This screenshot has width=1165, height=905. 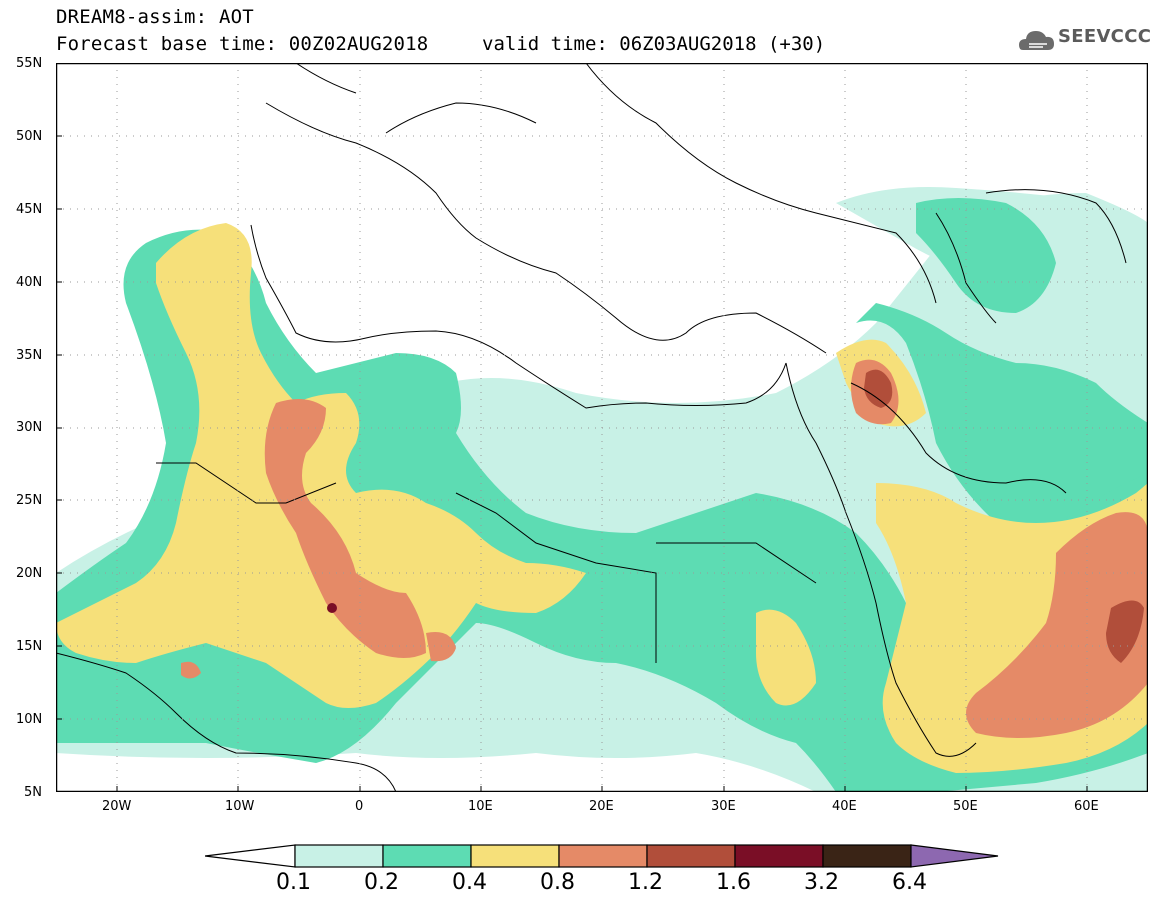 I want to click on lon-label: 60E, so click(x=1086, y=806).